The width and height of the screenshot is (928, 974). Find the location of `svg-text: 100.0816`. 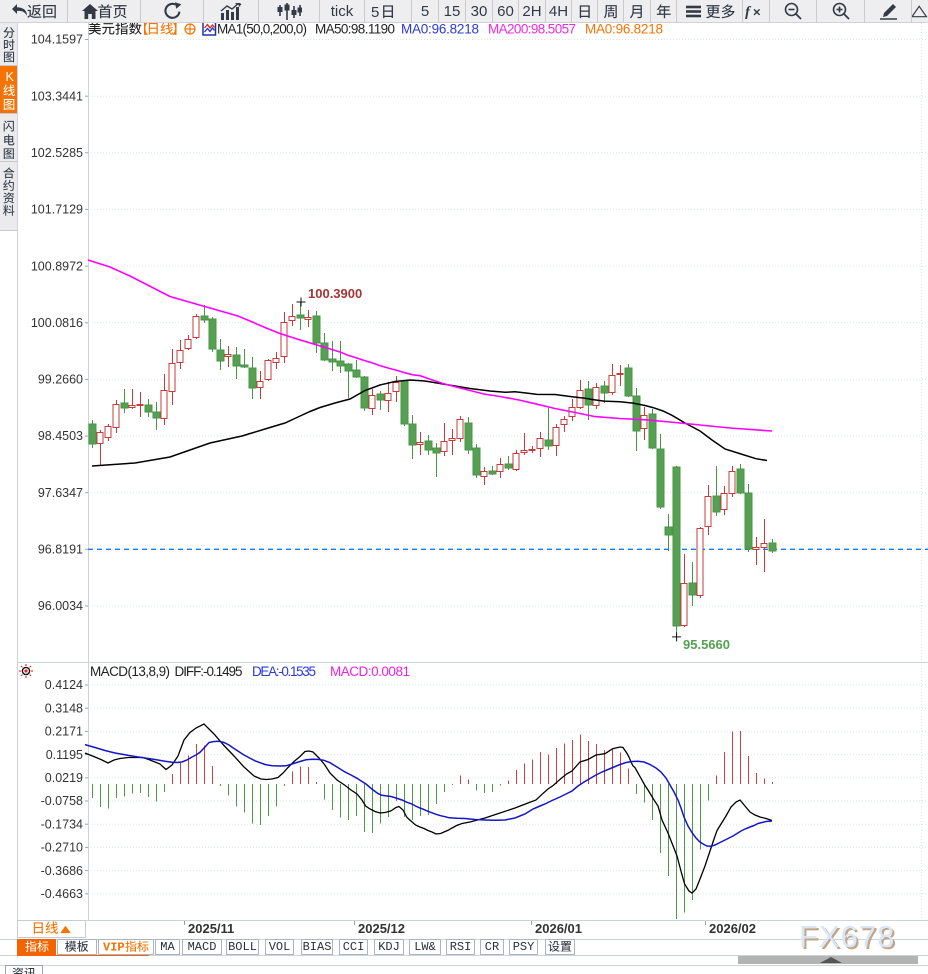

svg-text: 100.0816 is located at coordinates (57, 323).